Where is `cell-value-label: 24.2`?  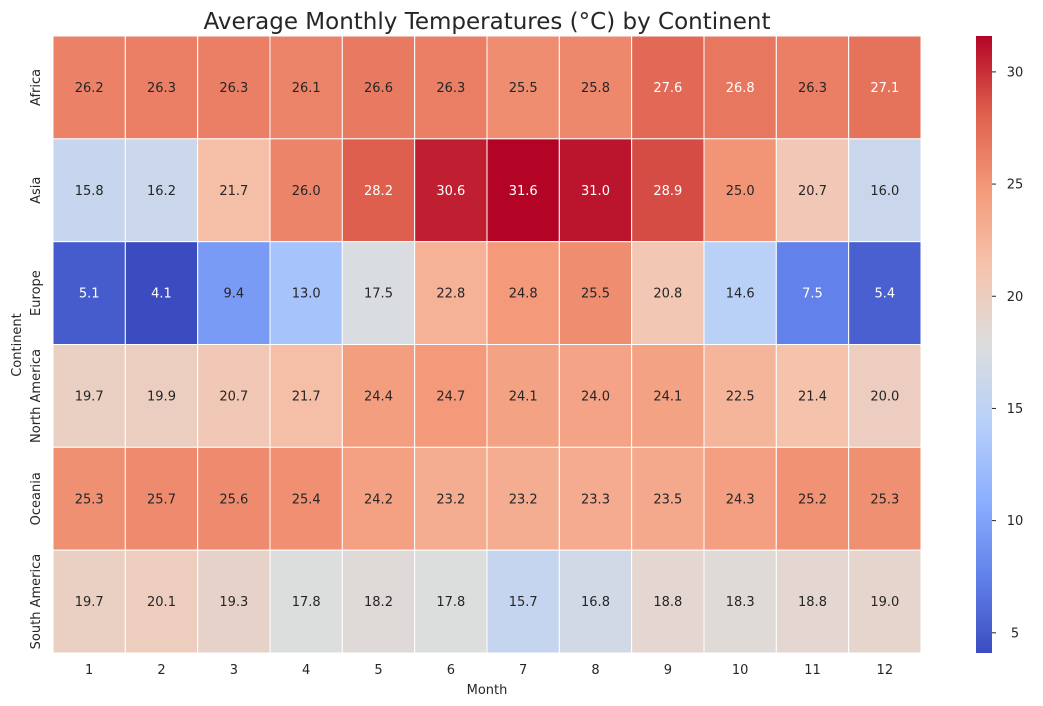
cell-value-label: 24.2 is located at coordinates (378, 499).